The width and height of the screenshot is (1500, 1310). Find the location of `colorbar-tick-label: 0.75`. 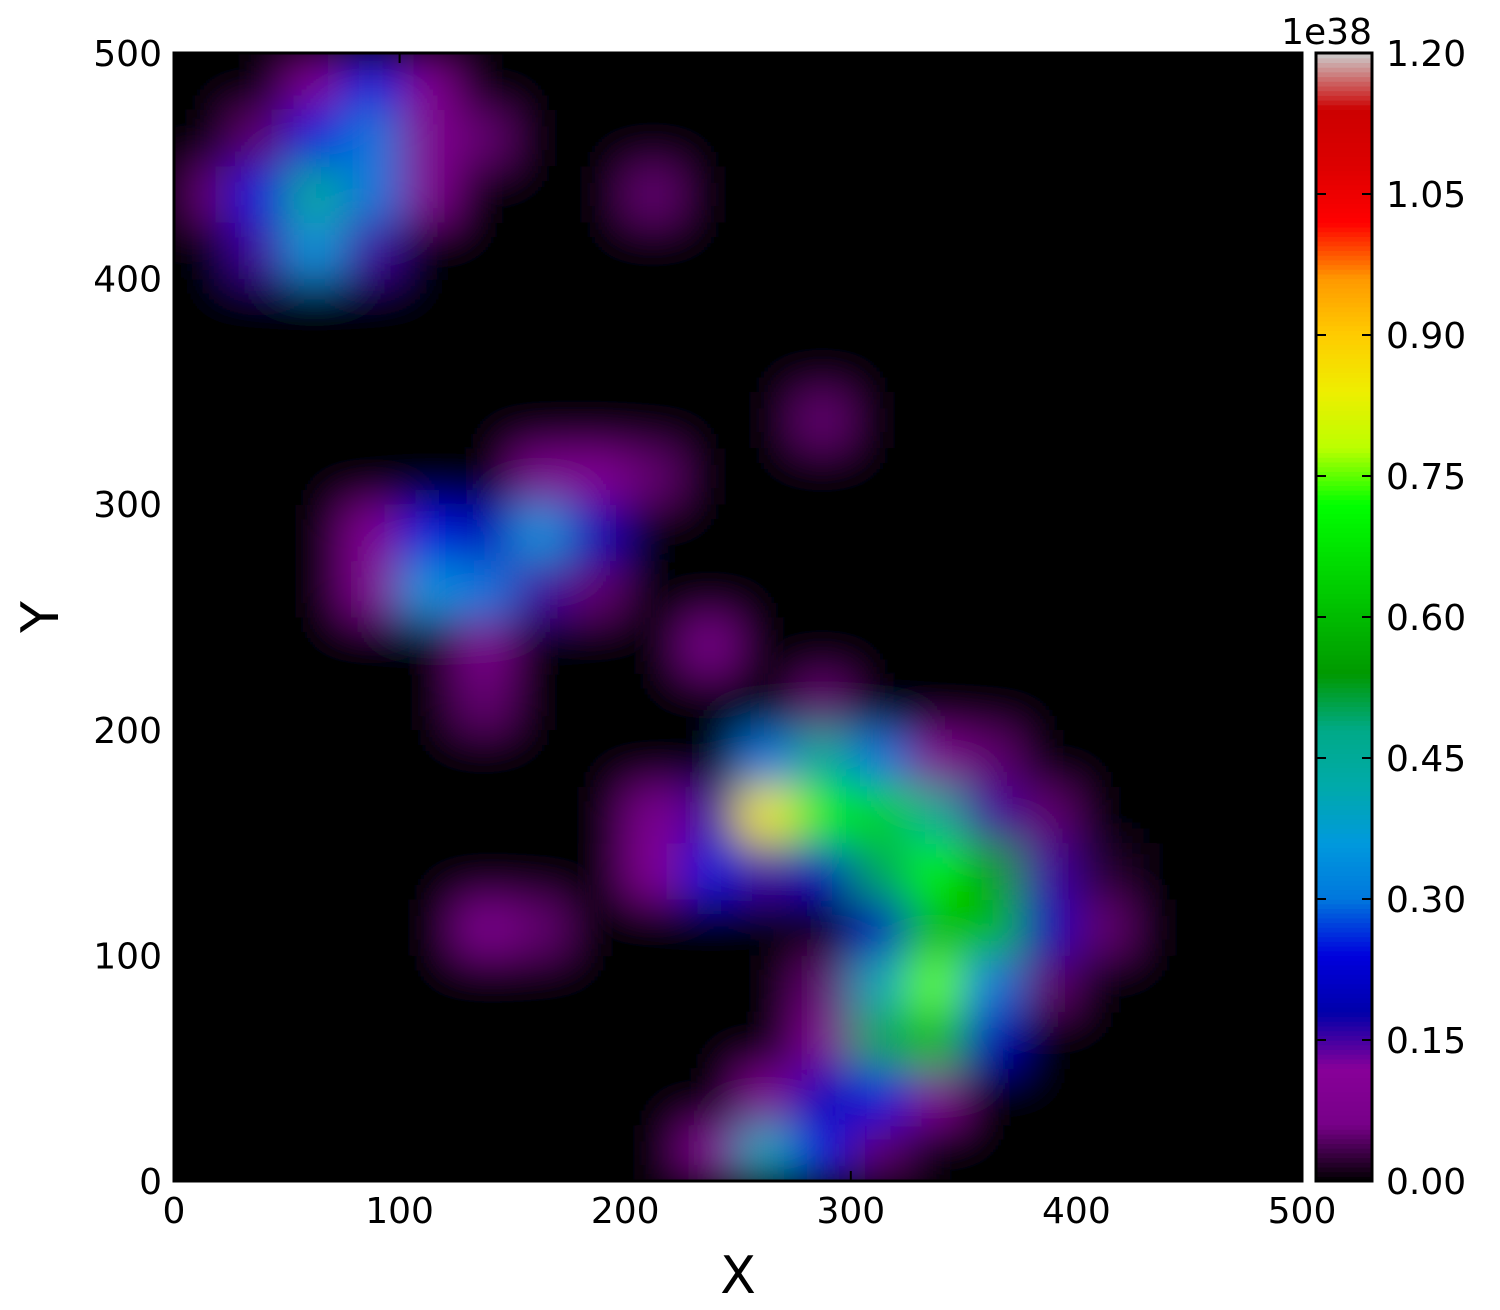

colorbar-tick-label: 0.75 is located at coordinates (1426, 477).